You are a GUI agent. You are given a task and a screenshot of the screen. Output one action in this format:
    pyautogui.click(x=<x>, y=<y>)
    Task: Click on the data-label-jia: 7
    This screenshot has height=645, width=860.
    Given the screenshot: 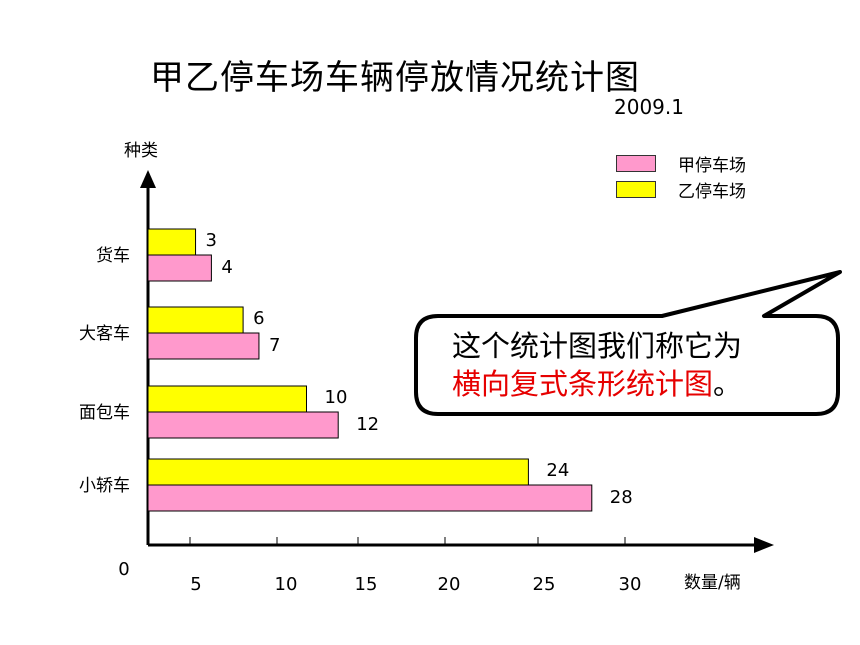 What is the action you would take?
    pyautogui.click(x=274, y=345)
    